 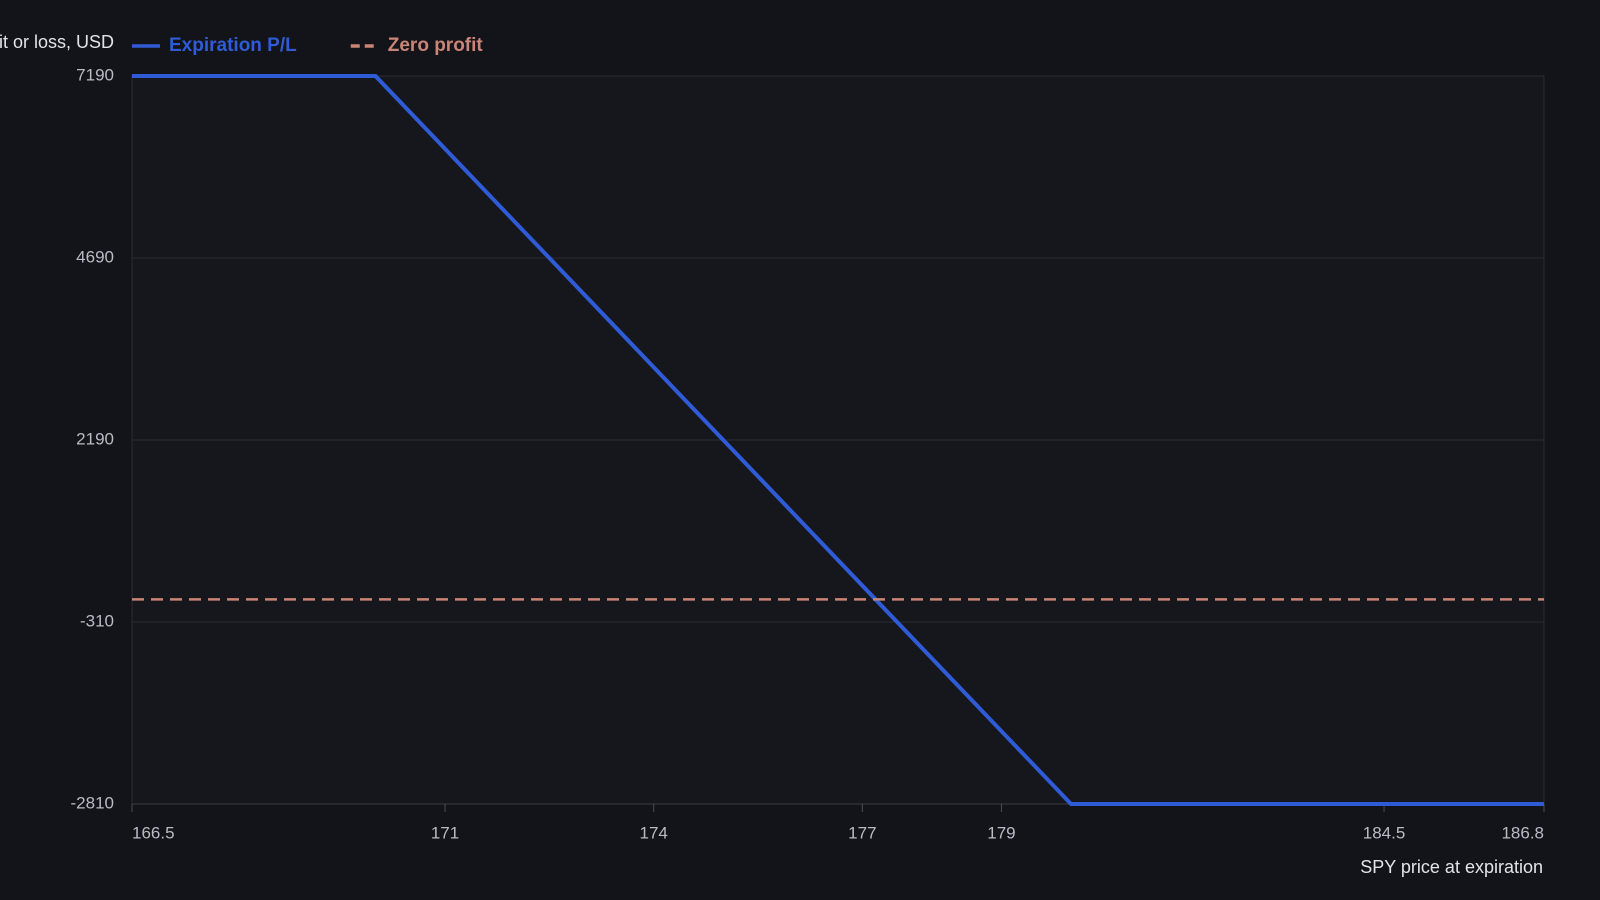 I want to click on y-tick-label: -2810, so click(x=92, y=802).